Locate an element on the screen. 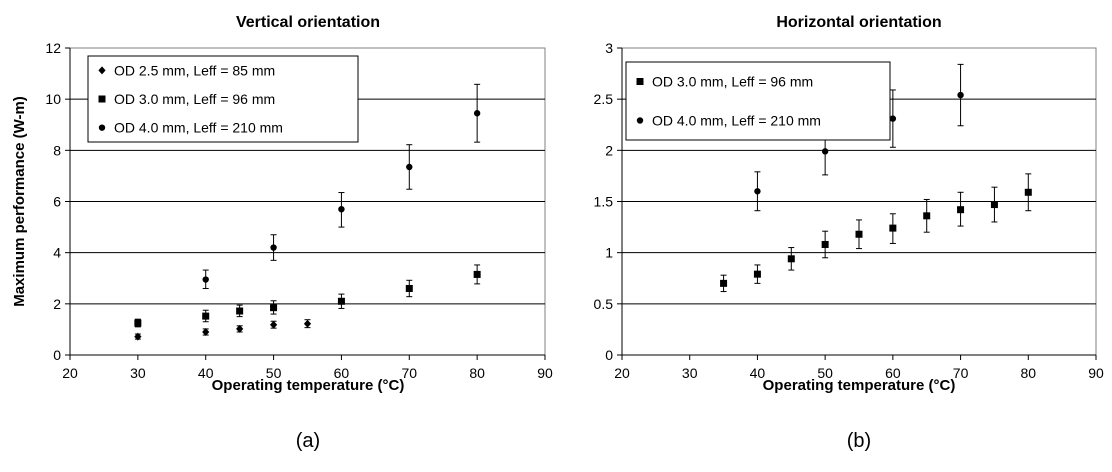 The image size is (1112, 472). chart-a-series-circle is located at coordinates (341, 186).